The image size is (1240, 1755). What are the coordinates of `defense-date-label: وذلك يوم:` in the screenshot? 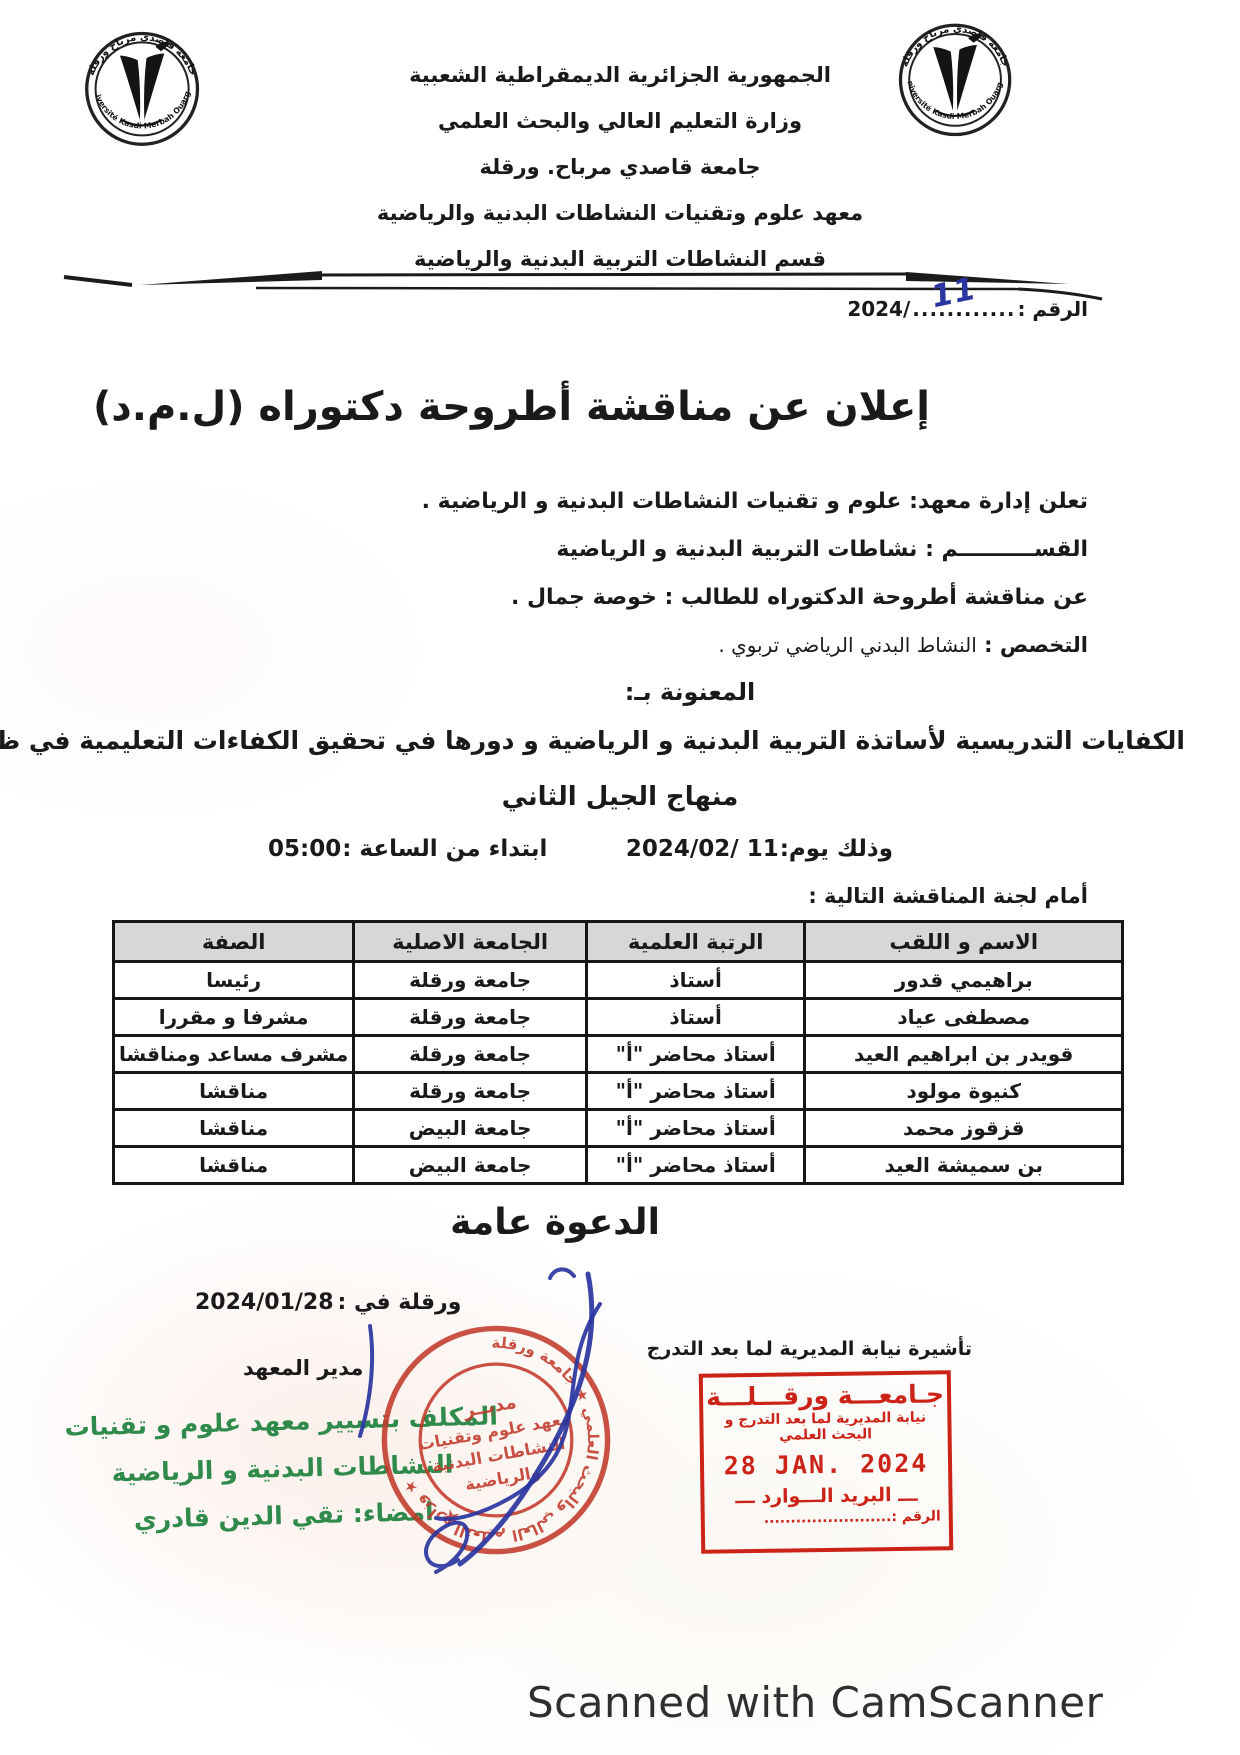 It's located at (836, 849).